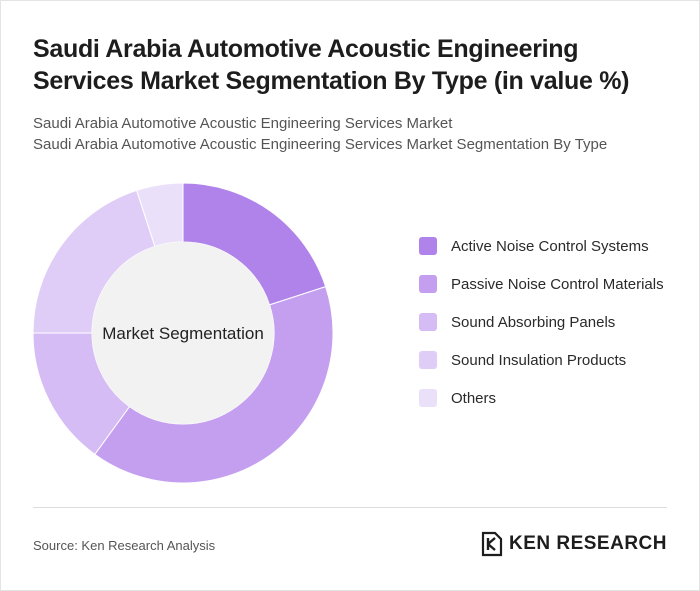  What do you see at coordinates (549, 398) in the screenshot?
I see `legend-item: Others` at bounding box center [549, 398].